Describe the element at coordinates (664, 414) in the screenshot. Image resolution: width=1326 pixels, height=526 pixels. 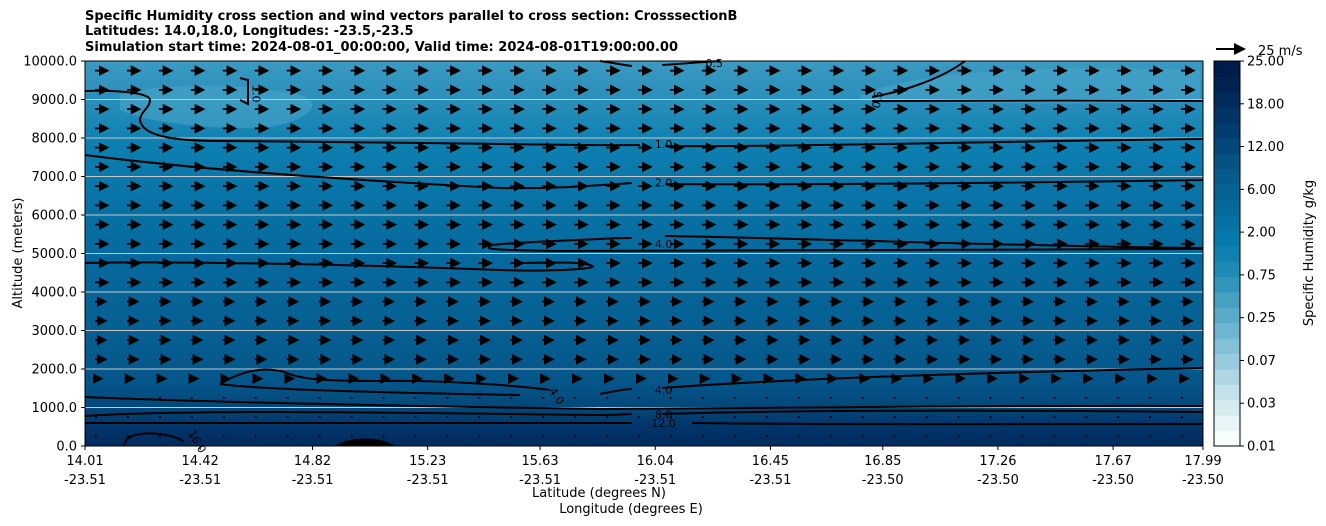
I see `contour-label: 8.0` at that location.